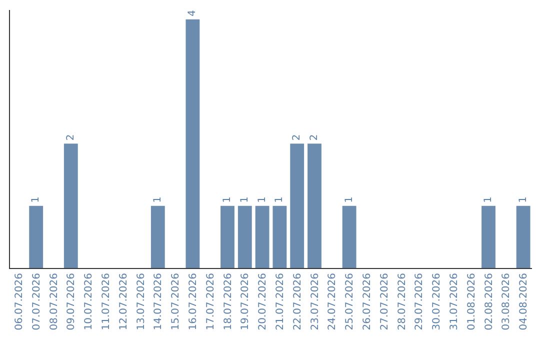 The image size is (540, 340). I want to click on x-tick-label: 29.07.2026, so click(420, 301).